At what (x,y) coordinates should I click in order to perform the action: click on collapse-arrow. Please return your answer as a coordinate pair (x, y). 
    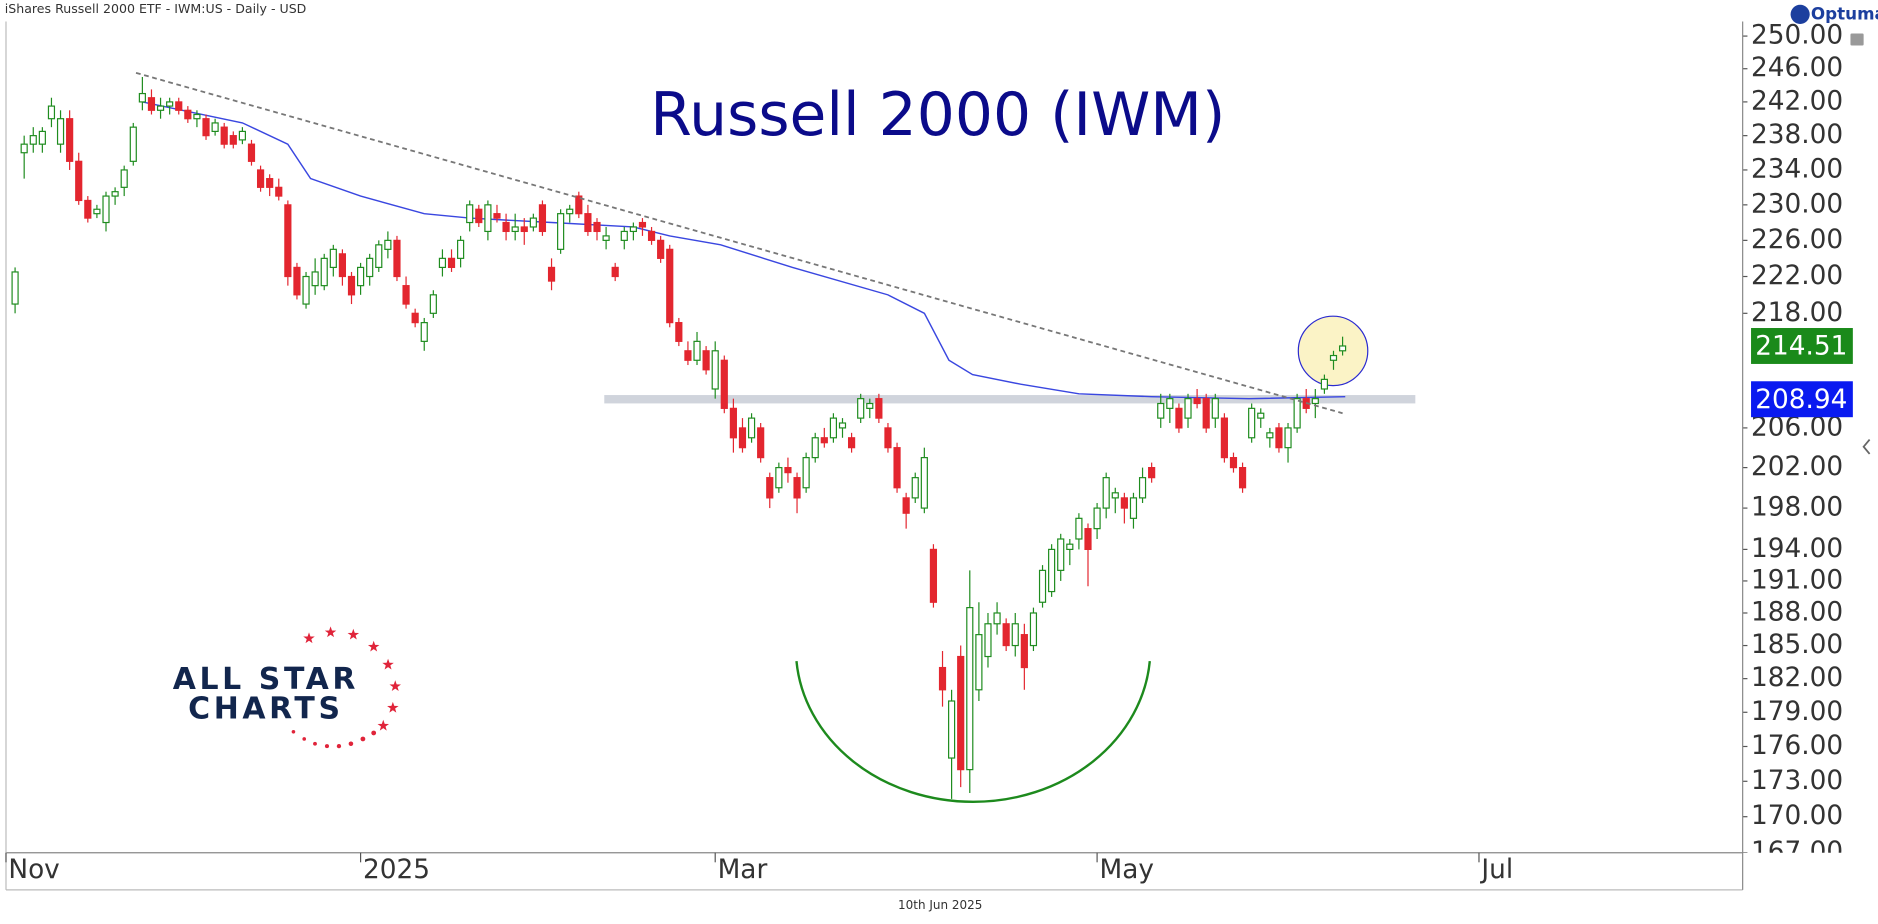
    Looking at the image, I should click on (1866, 446).